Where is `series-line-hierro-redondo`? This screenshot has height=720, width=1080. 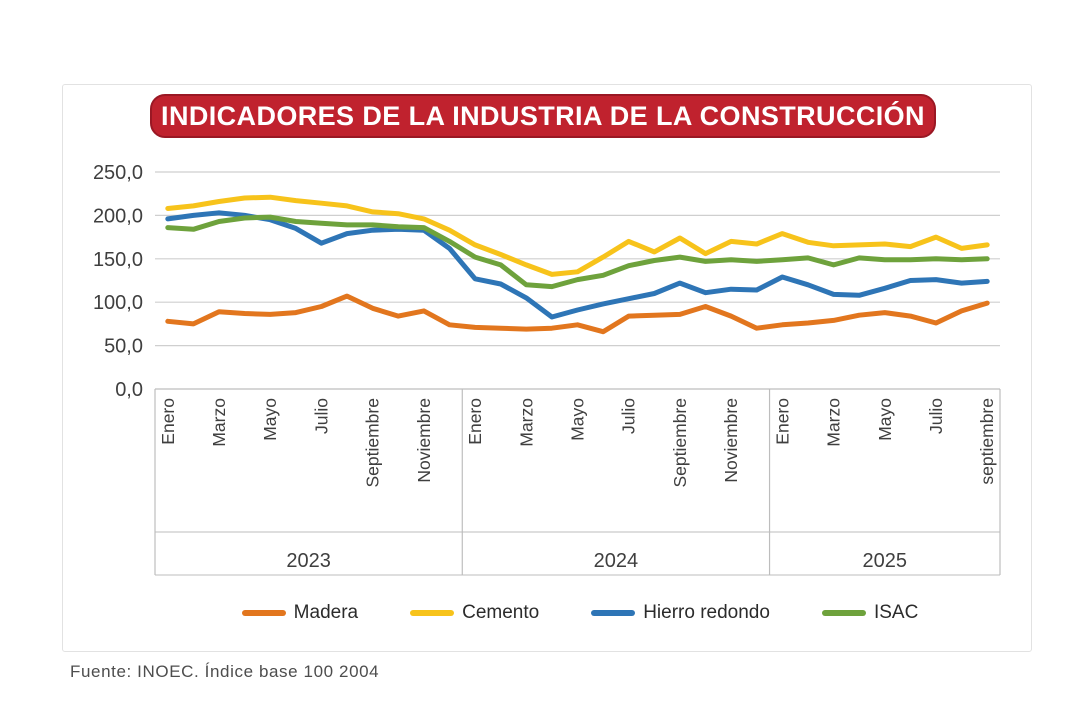
series-line-hierro-redondo is located at coordinates (577, 265).